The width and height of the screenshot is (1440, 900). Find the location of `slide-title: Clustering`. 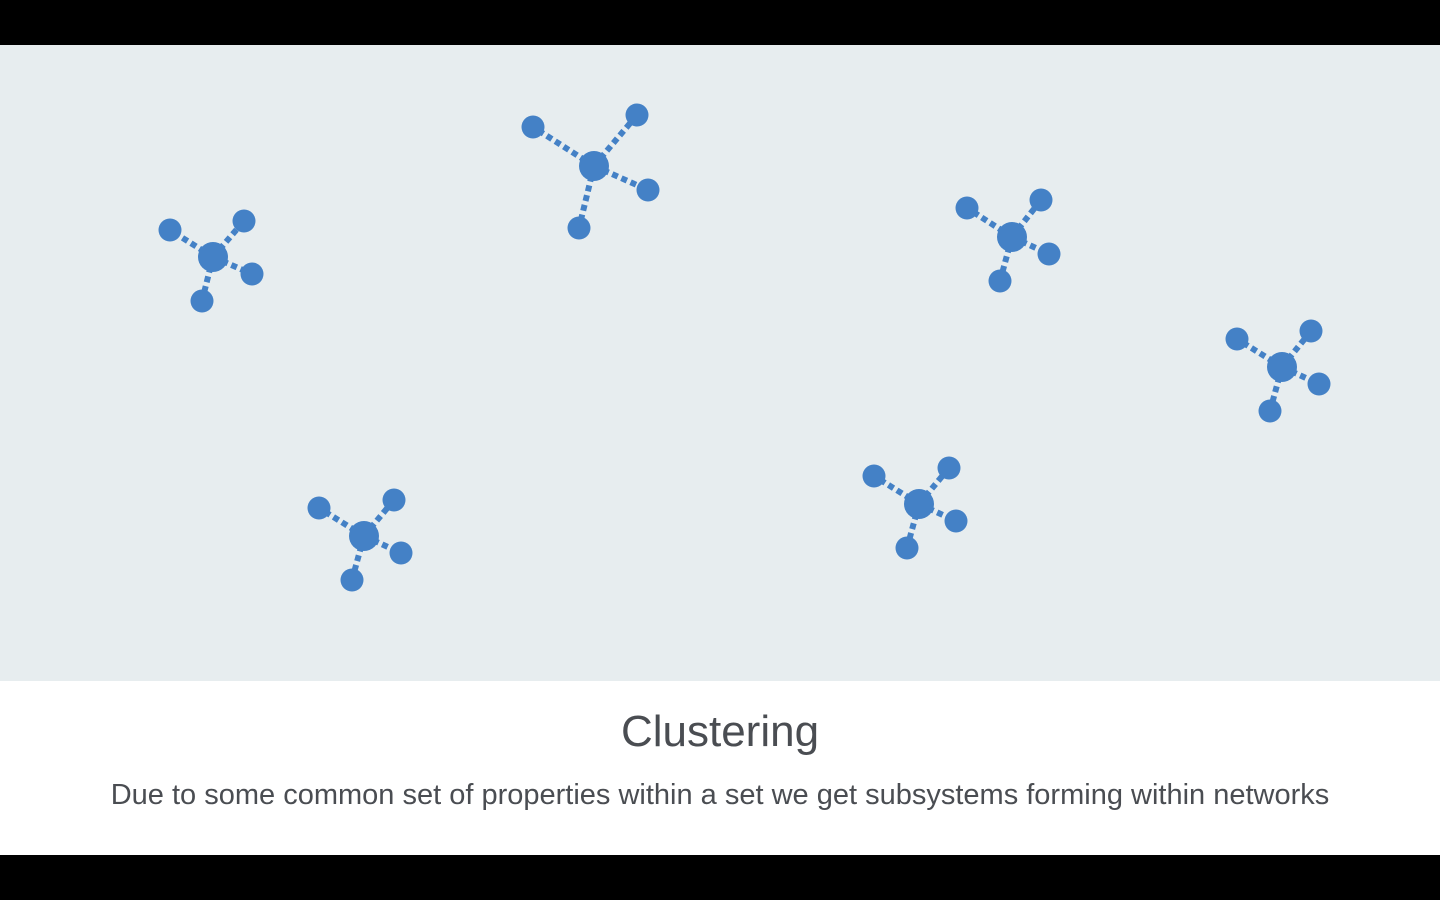

slide-title: Clustering is located at coordinates (720, 731).